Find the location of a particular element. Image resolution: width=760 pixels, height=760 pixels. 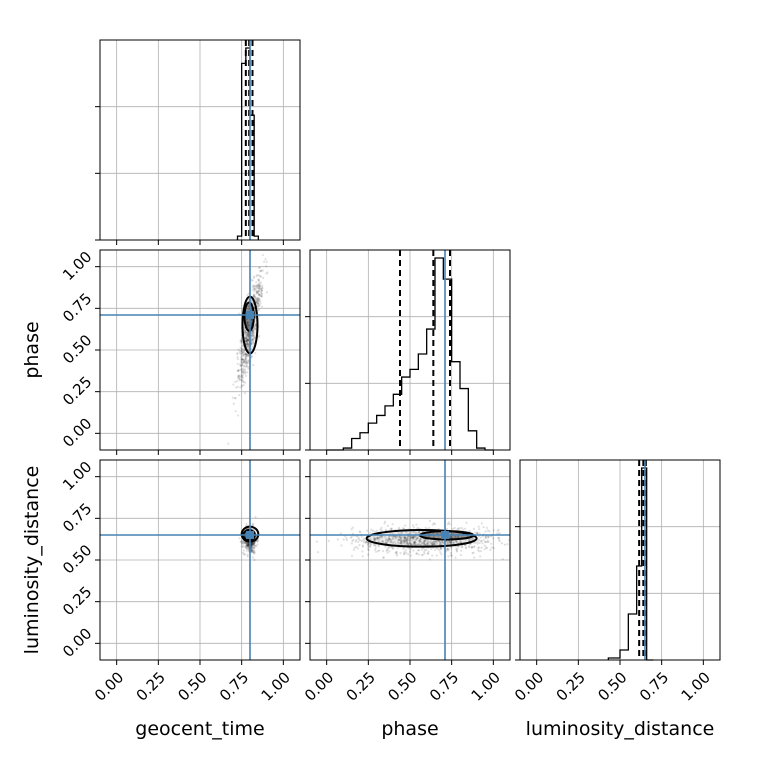

density-contour is located at coordinates (421, 538).